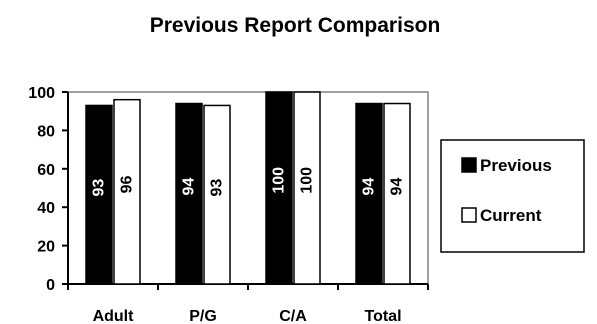 The image size is (597, 324). Describe the element at coordinates (46, 170) in the screenshot. I see `y-tick-label: 60` at that location.